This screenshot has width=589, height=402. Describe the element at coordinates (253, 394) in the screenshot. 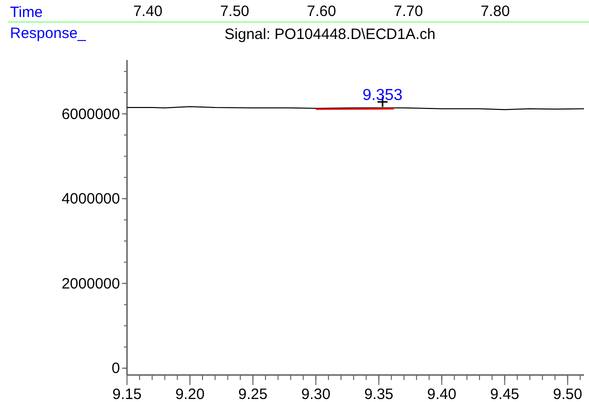

I see `x-tick-label: 9.25` at that location.